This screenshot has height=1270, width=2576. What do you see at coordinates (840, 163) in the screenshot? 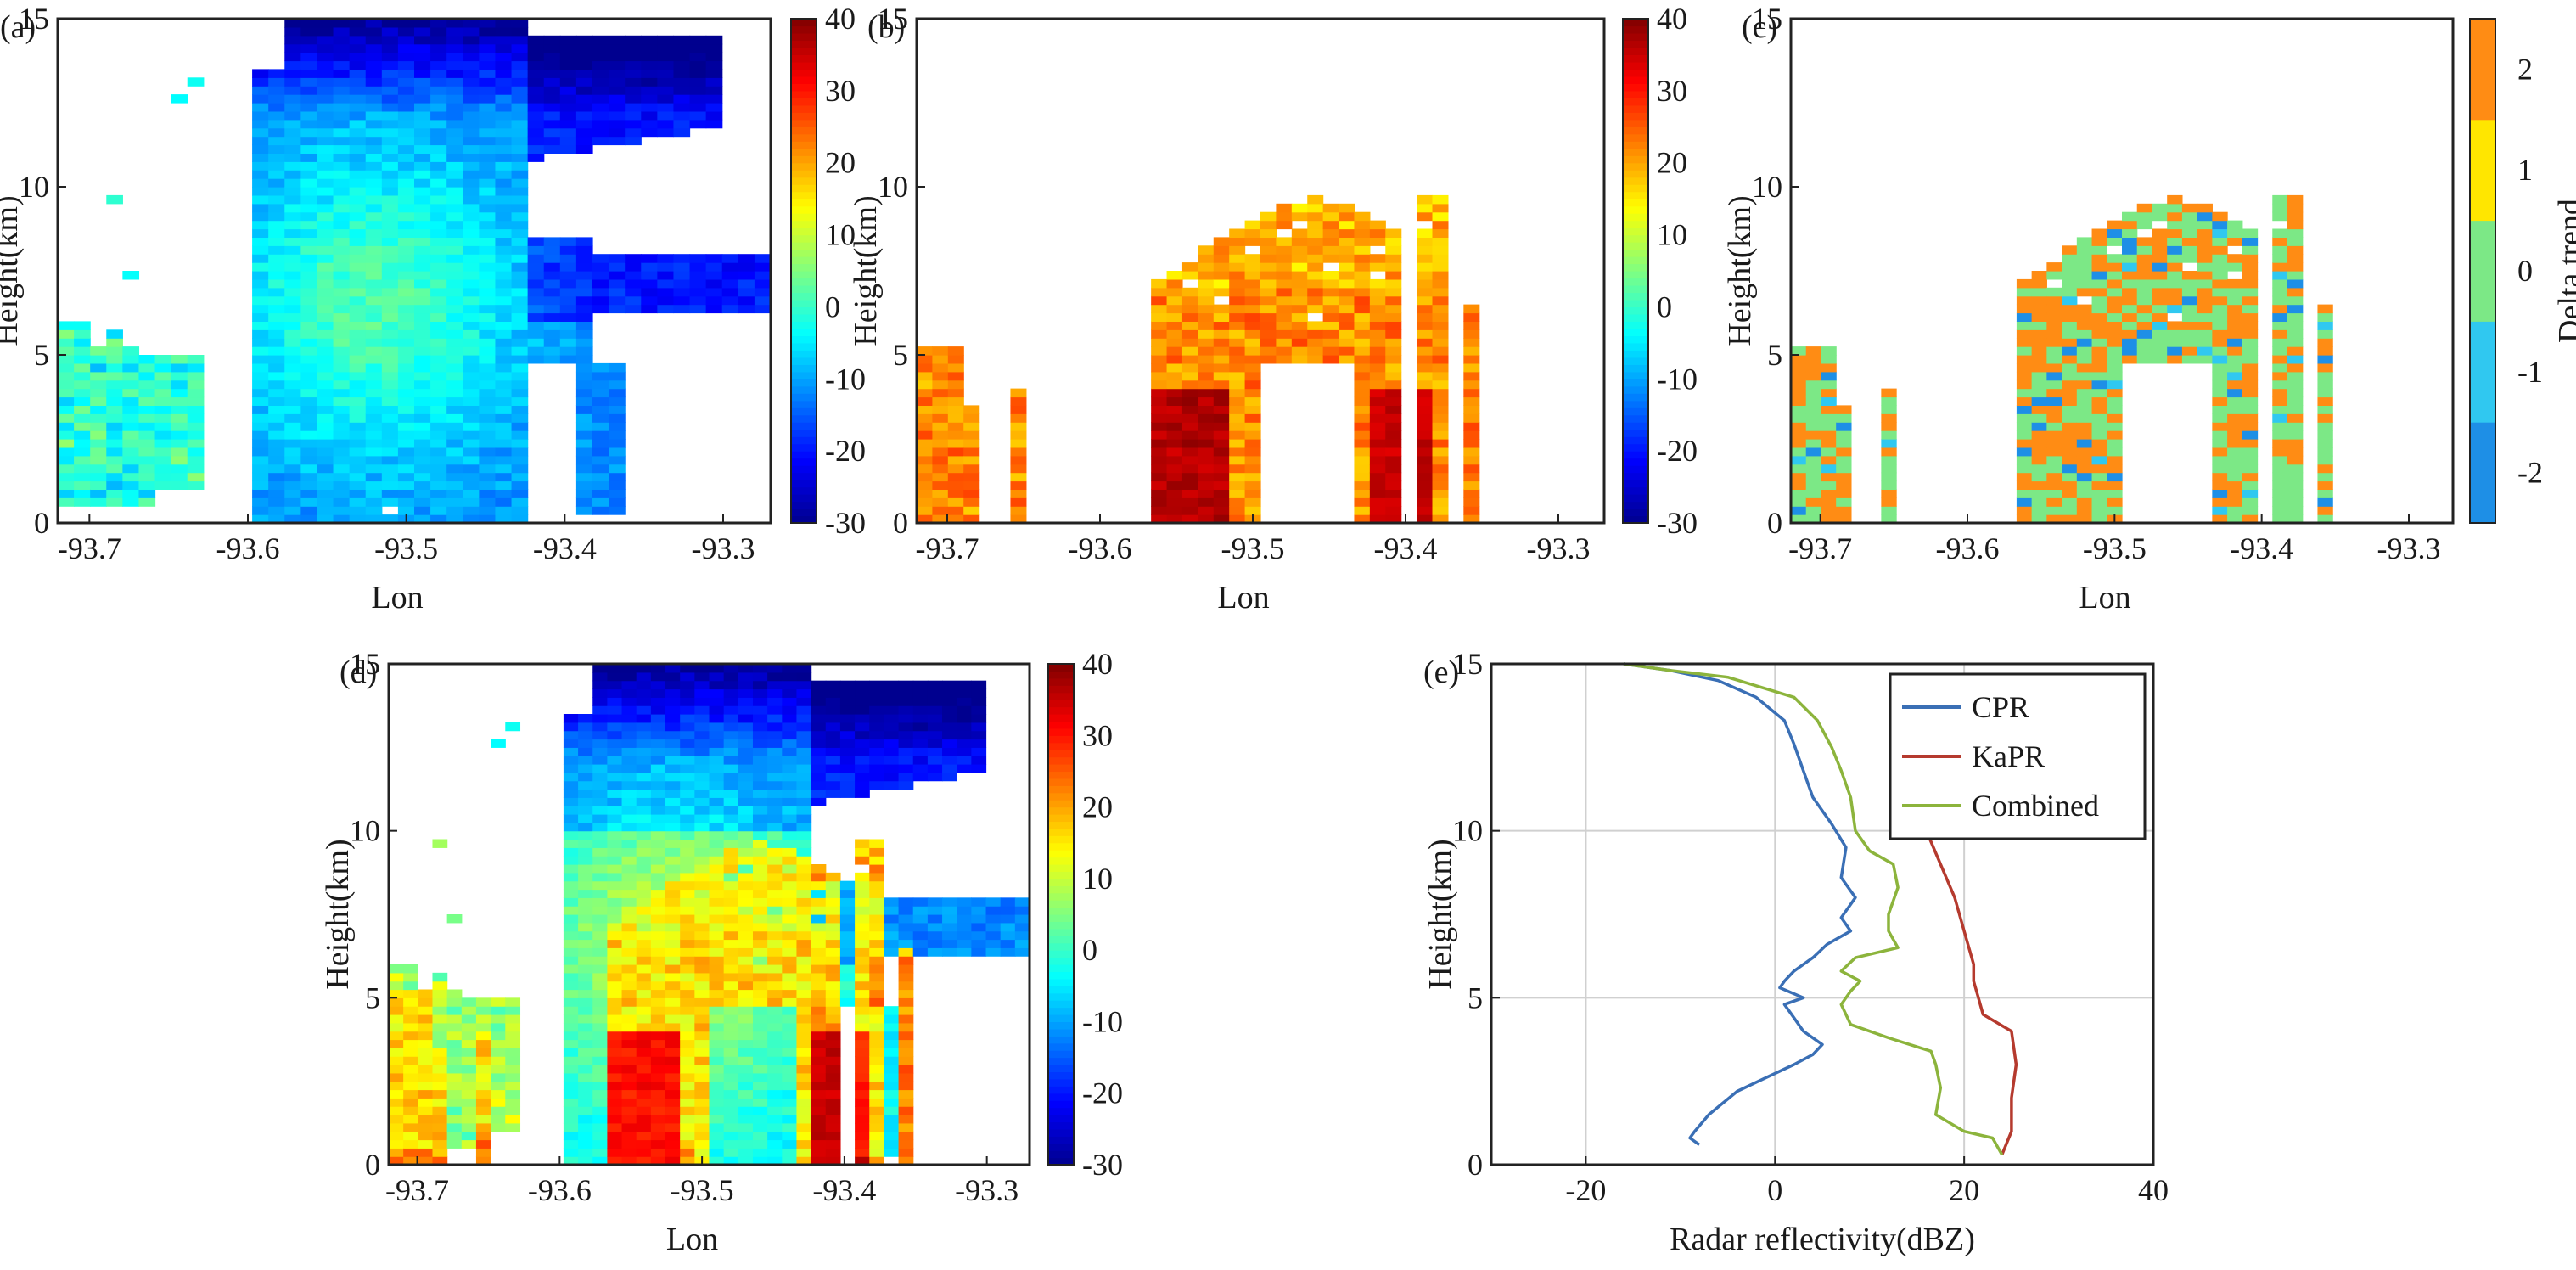
I see `colorbar-tick-label: 20` at bounding box center [840, 163].